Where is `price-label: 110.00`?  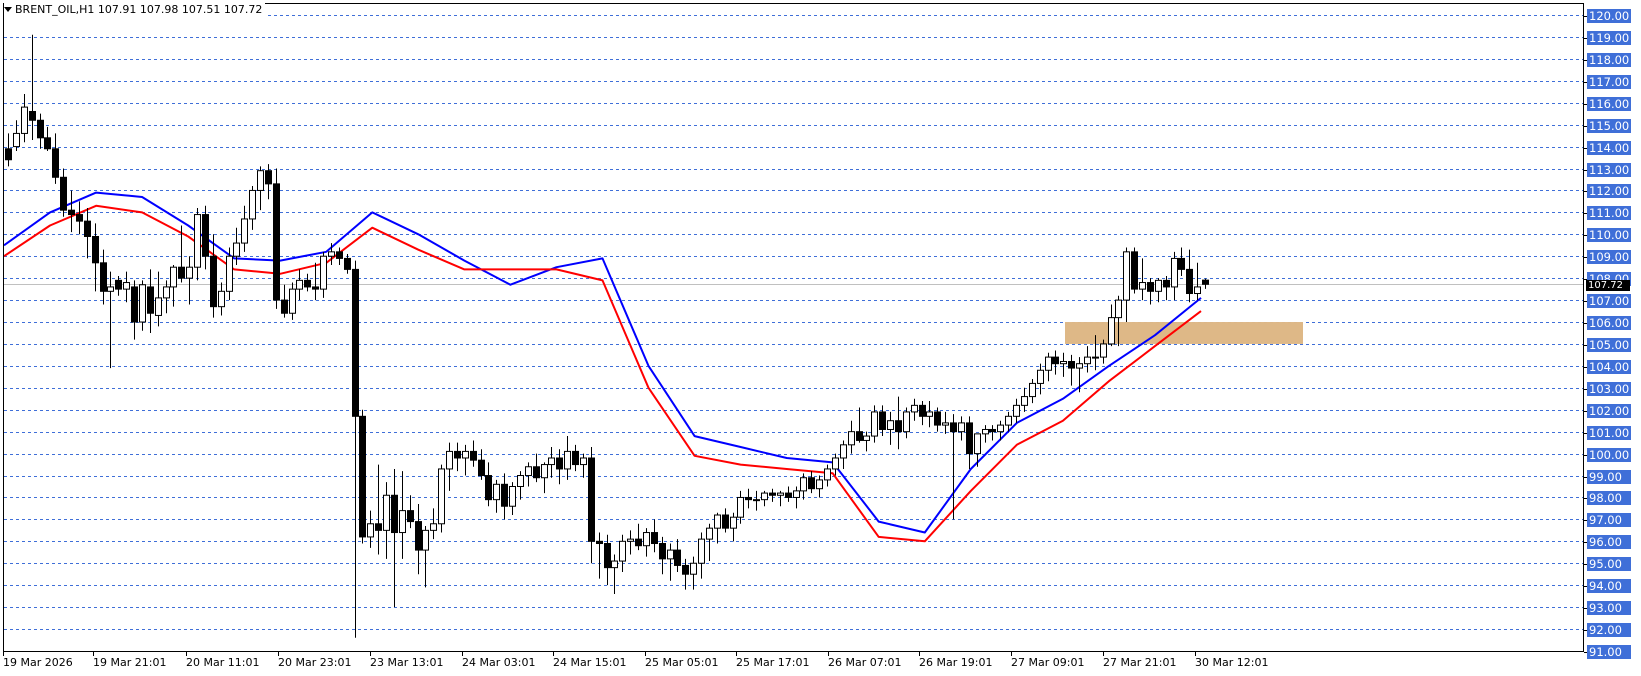
price-label: 110.00 is located at coordinates (1609, 234).